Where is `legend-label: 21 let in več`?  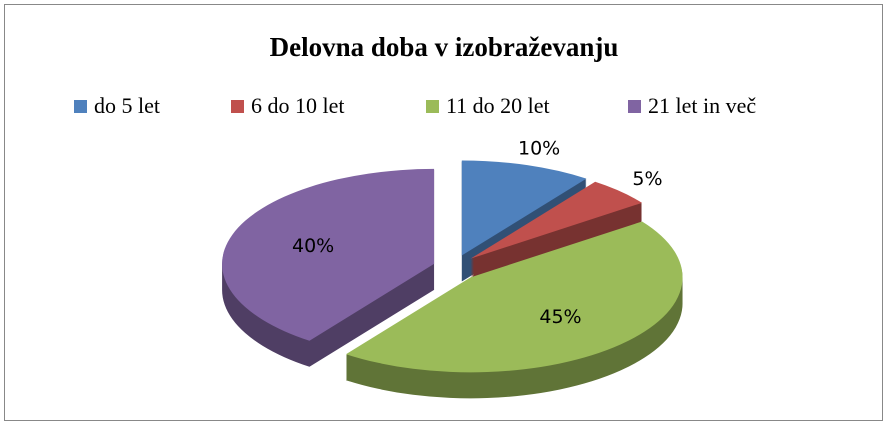 legend-label: 21 let in več is located at coordinates (702, 105).